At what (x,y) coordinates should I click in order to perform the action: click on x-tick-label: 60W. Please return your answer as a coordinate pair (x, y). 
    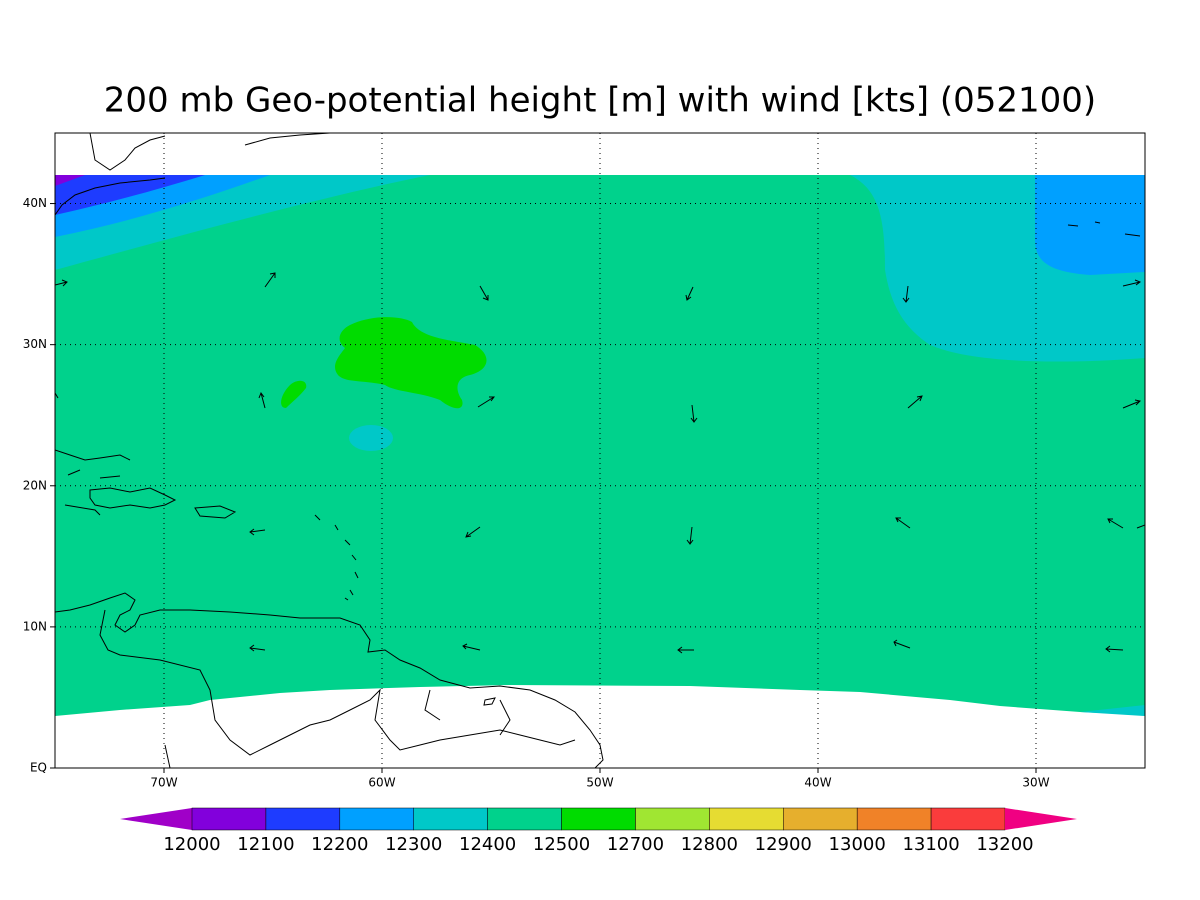
    Looking at the image, I should click on (381, 783).